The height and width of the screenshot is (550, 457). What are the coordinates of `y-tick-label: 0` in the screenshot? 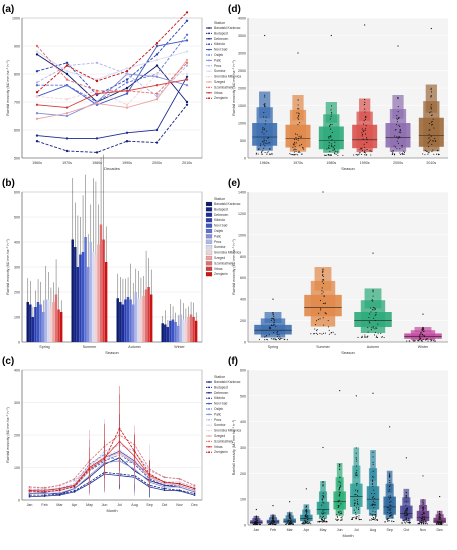 It's located at (19, 501).